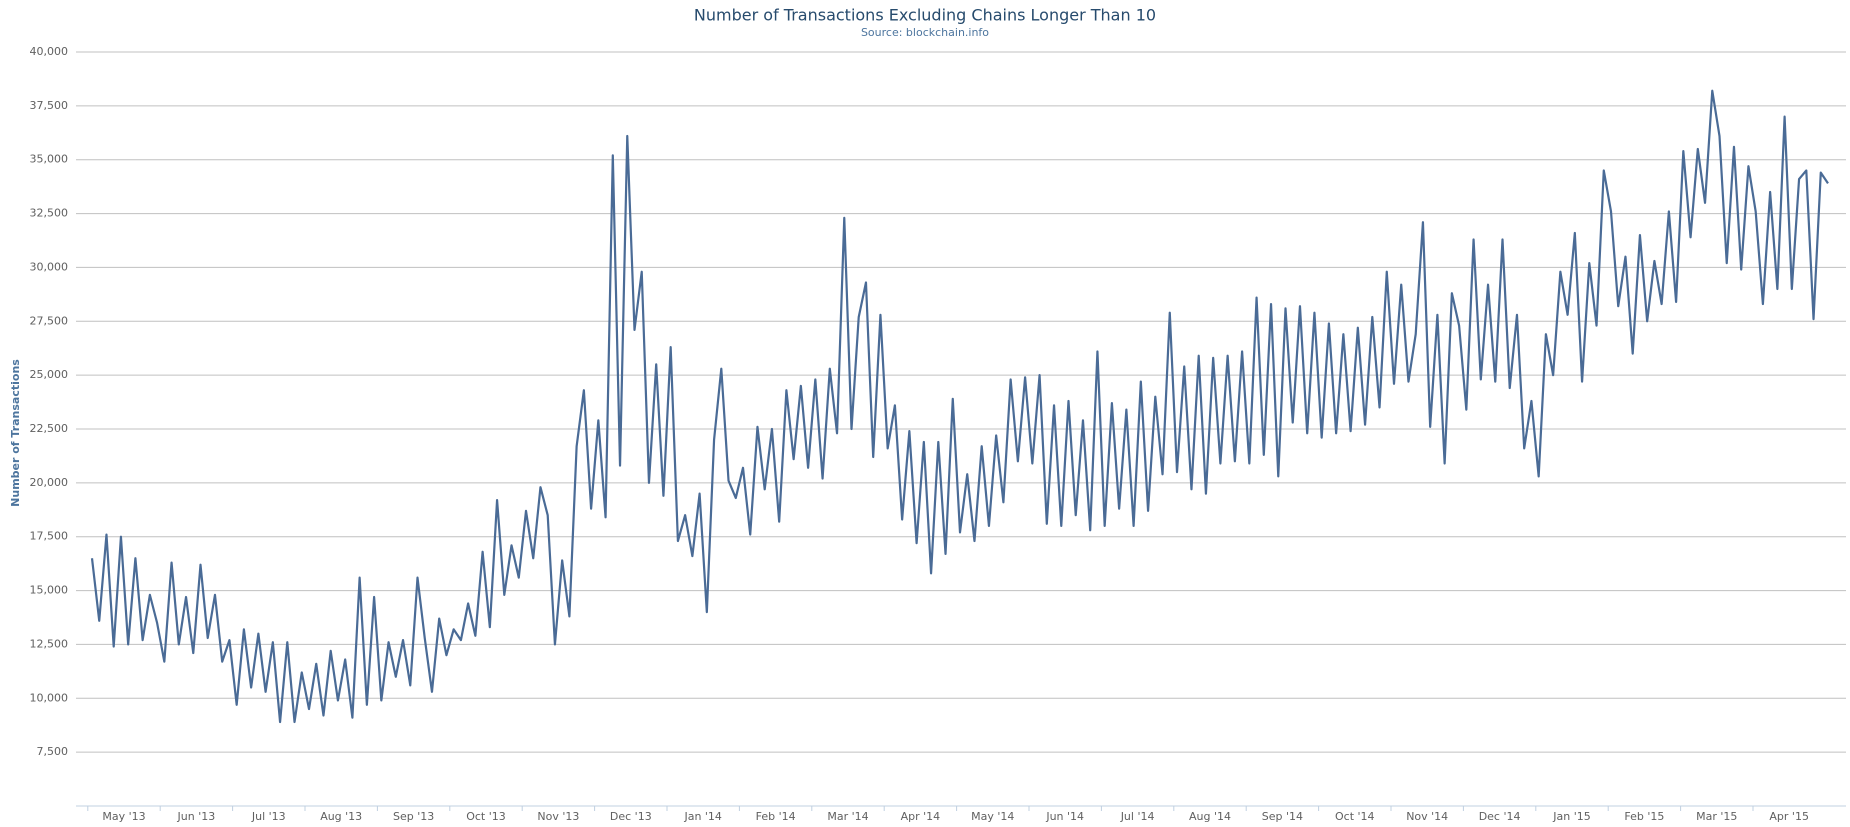  Describe the element at coordinates (49, 428) in the screenshot. I see `y-tick-label: 22,500` at that location.